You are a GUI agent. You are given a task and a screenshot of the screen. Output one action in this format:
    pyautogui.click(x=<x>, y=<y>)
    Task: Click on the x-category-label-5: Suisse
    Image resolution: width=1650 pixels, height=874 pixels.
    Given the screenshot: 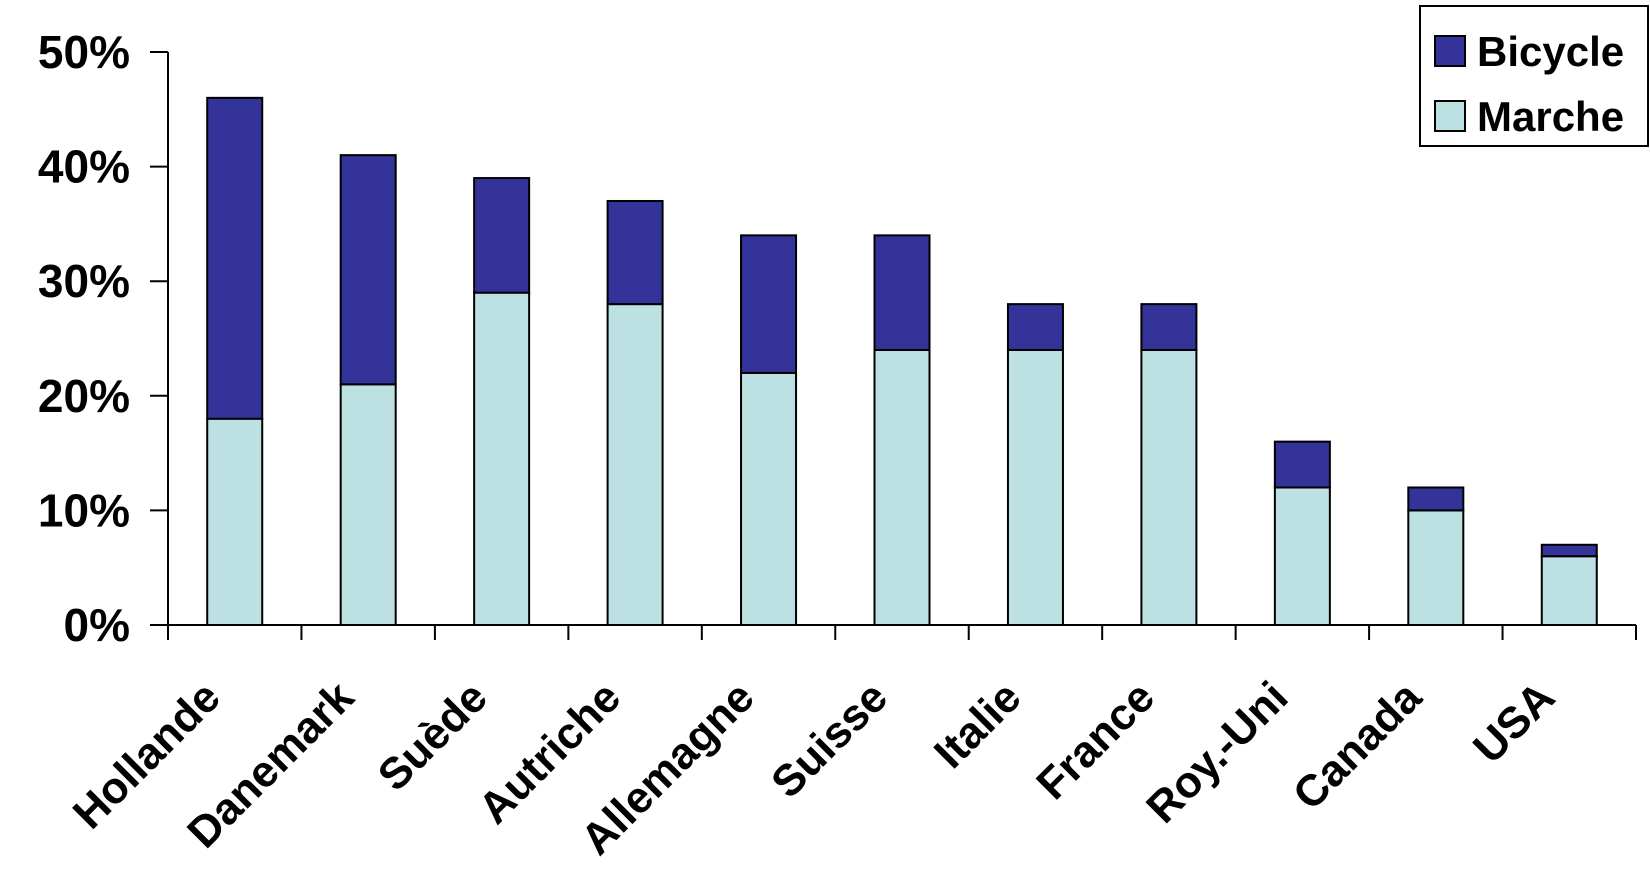 What is the action you would take?
    pyautogui.click(x=829, y=739)
    